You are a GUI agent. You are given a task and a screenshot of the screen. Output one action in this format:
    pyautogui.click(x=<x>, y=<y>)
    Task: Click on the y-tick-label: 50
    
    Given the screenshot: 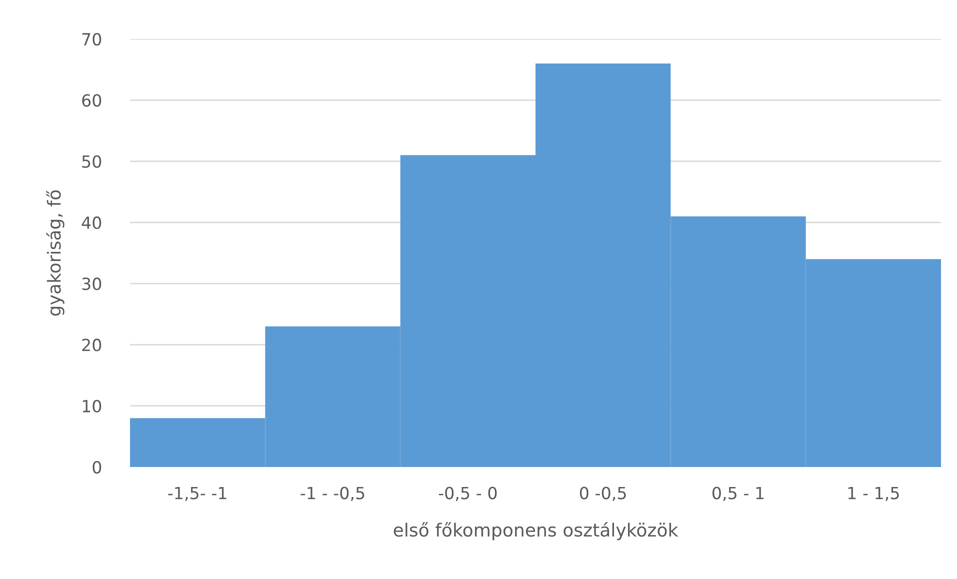 What is the action you would take?
    pyautogui.click(x=92, y=161)
    